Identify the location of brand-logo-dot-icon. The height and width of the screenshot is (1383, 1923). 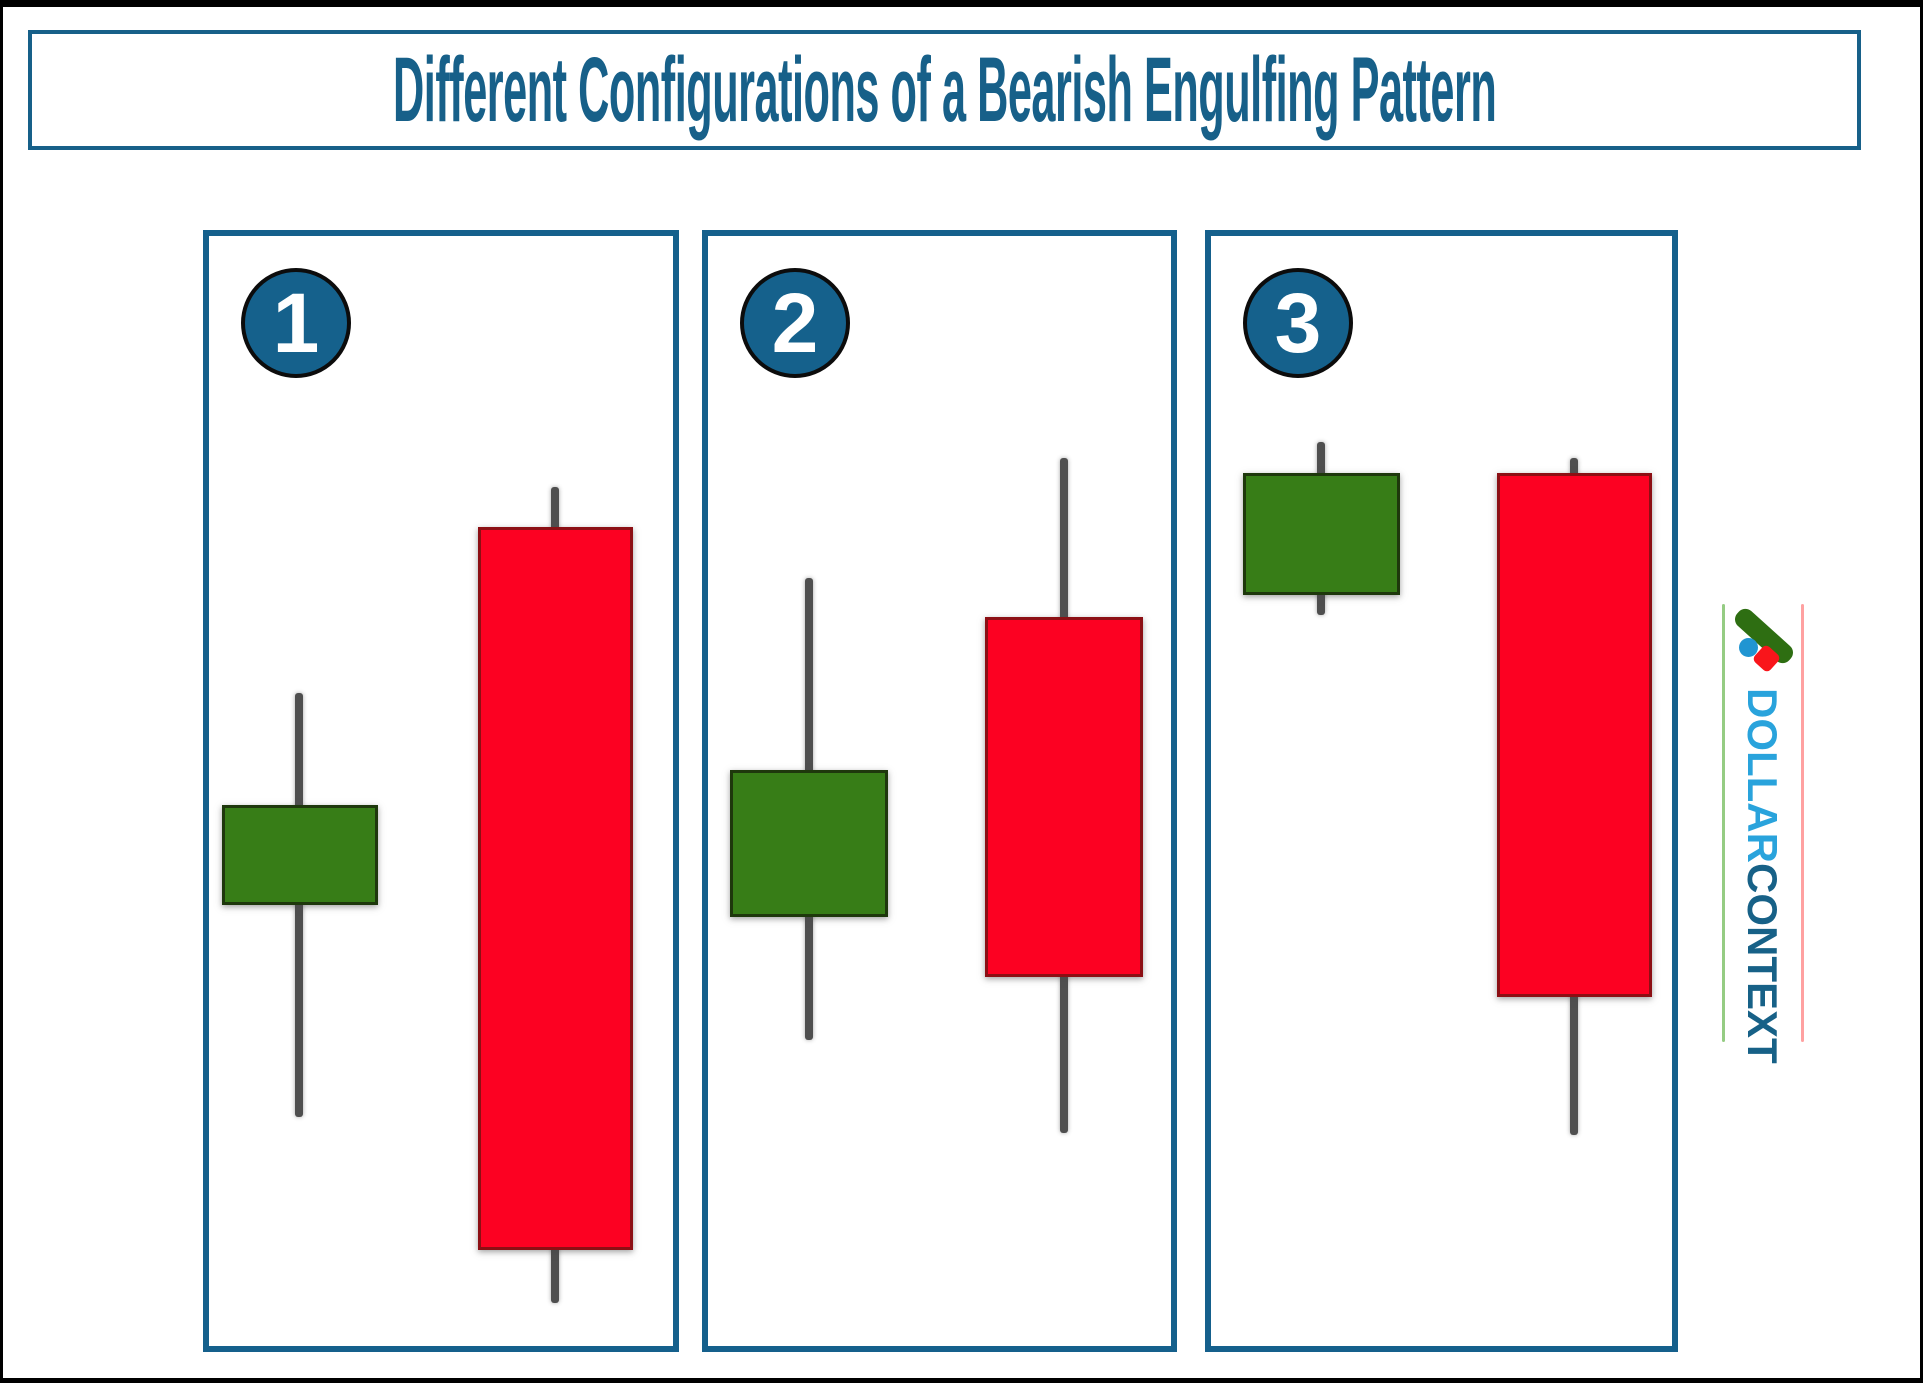
(1748, 647).